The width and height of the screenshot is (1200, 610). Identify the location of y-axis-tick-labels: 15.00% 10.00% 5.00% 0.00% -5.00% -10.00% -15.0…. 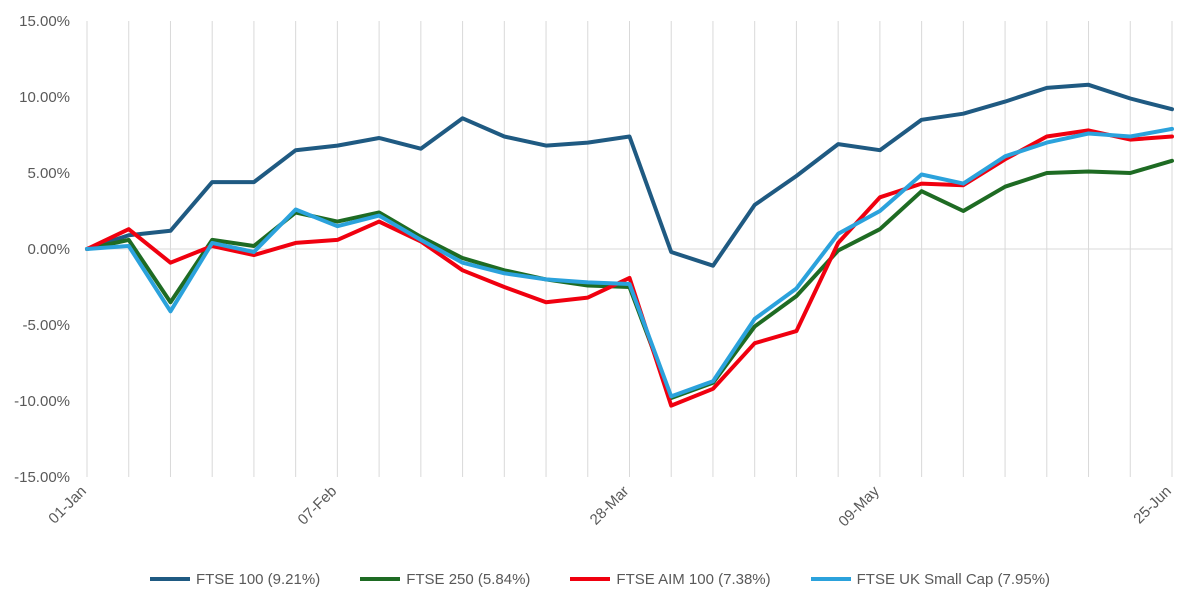
(42, 249).